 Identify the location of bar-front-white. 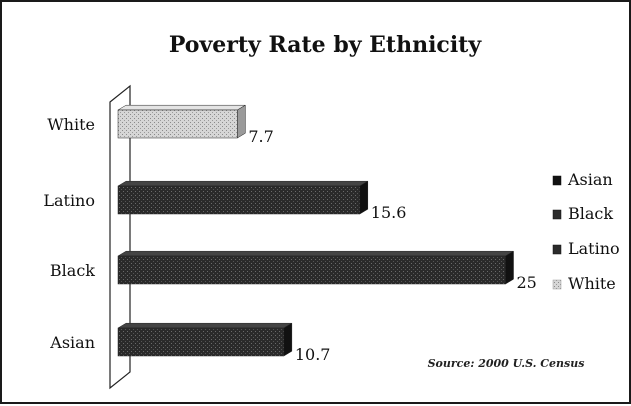
(177, 124).